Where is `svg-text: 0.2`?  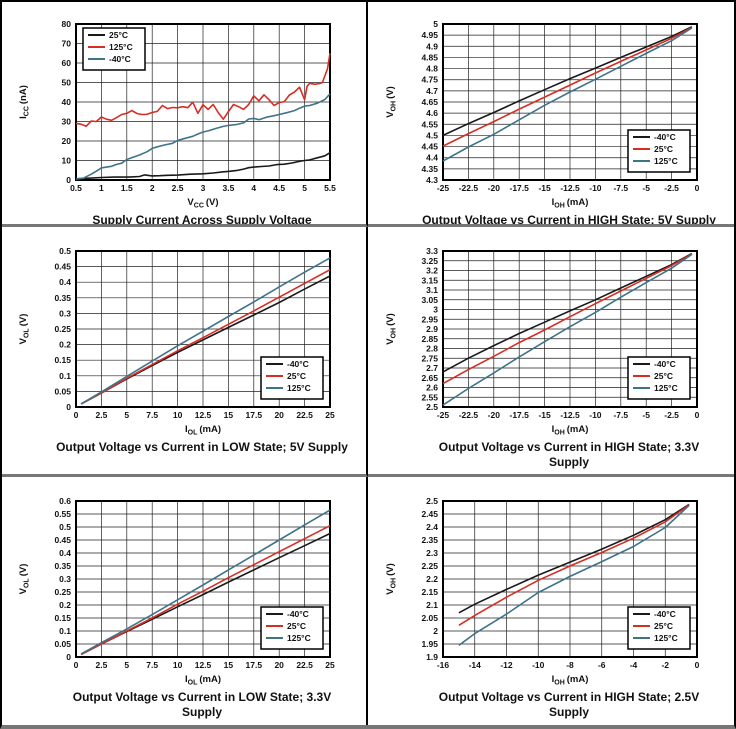
svg-text: 0.2 is located at coordinates (65, 345).